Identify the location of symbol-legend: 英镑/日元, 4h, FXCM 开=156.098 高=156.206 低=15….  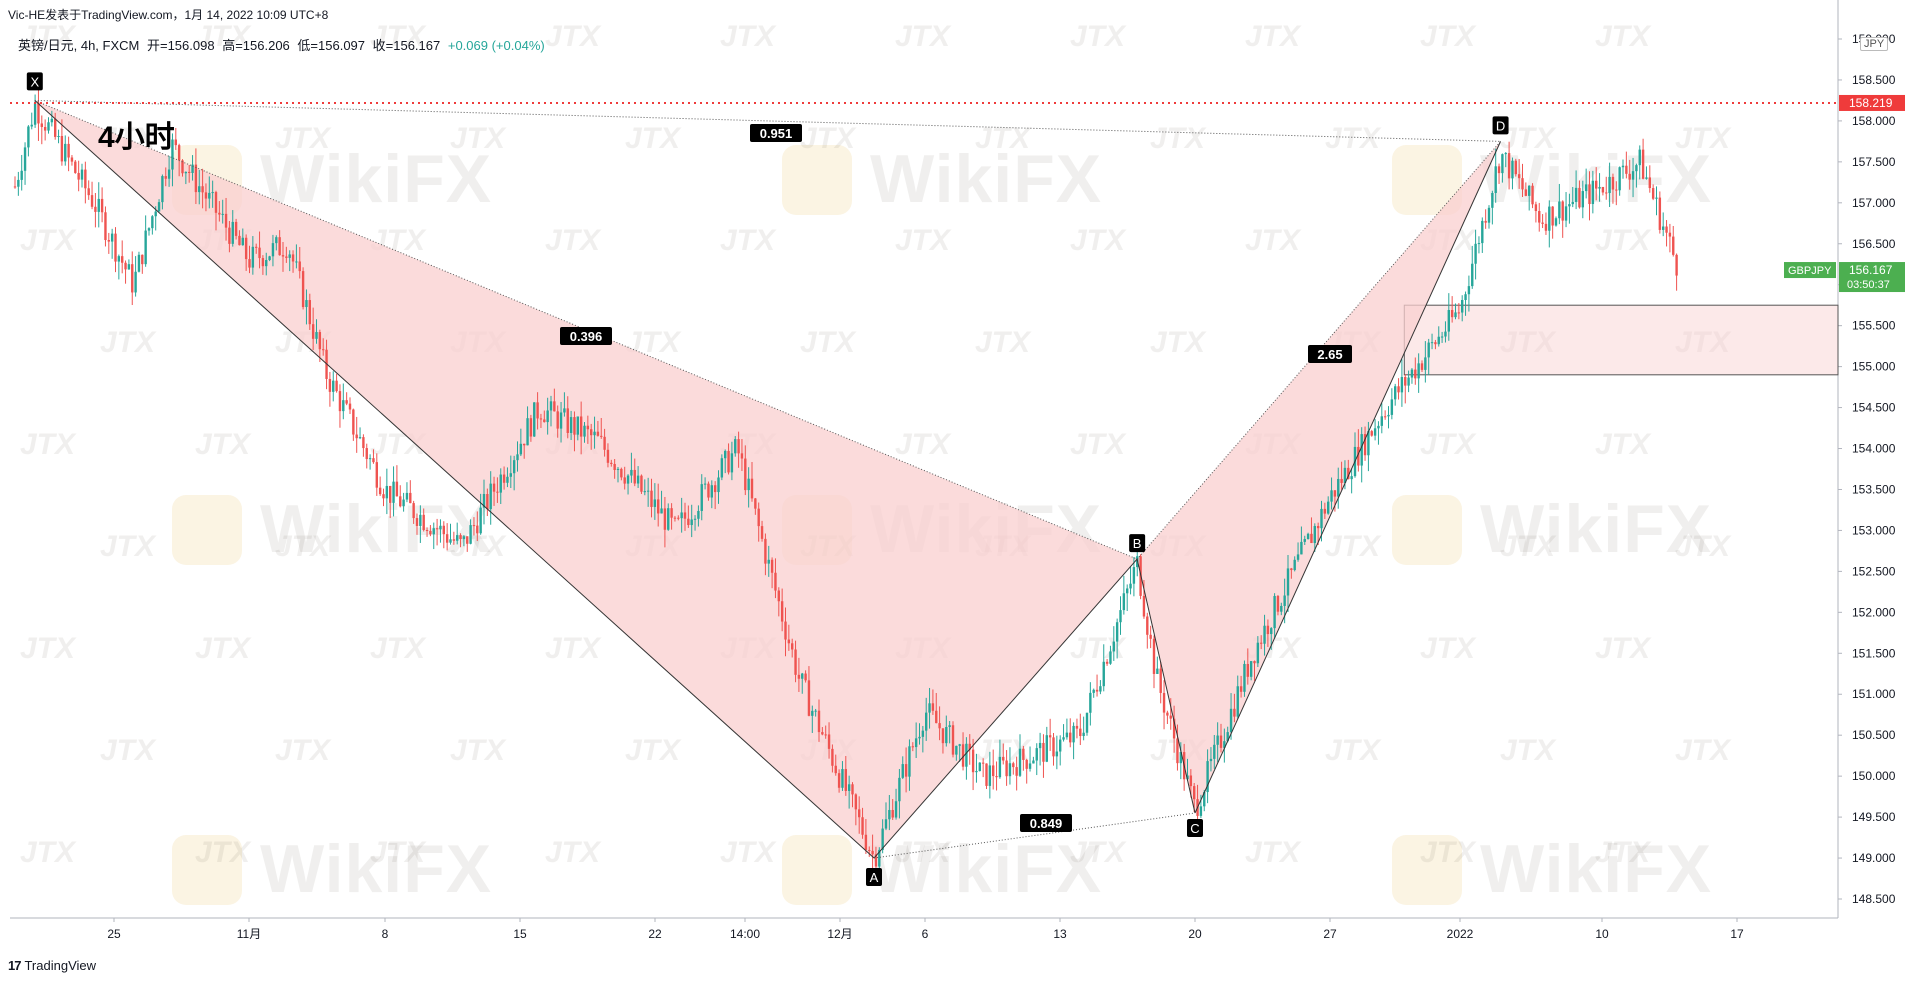
(283, 44).